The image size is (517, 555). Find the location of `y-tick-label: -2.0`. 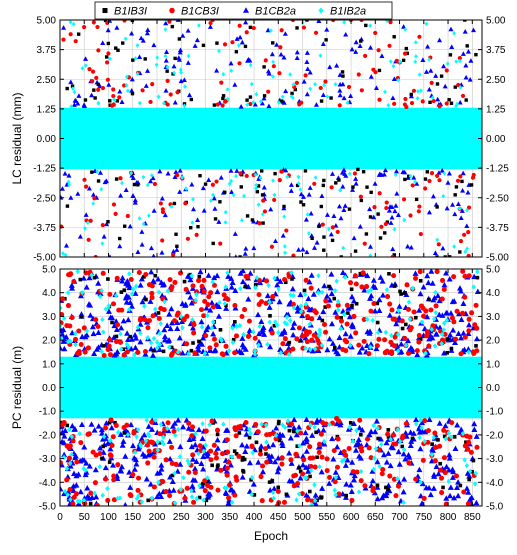

y-tick-label: -2.0 is located at coordinates (495, 435).